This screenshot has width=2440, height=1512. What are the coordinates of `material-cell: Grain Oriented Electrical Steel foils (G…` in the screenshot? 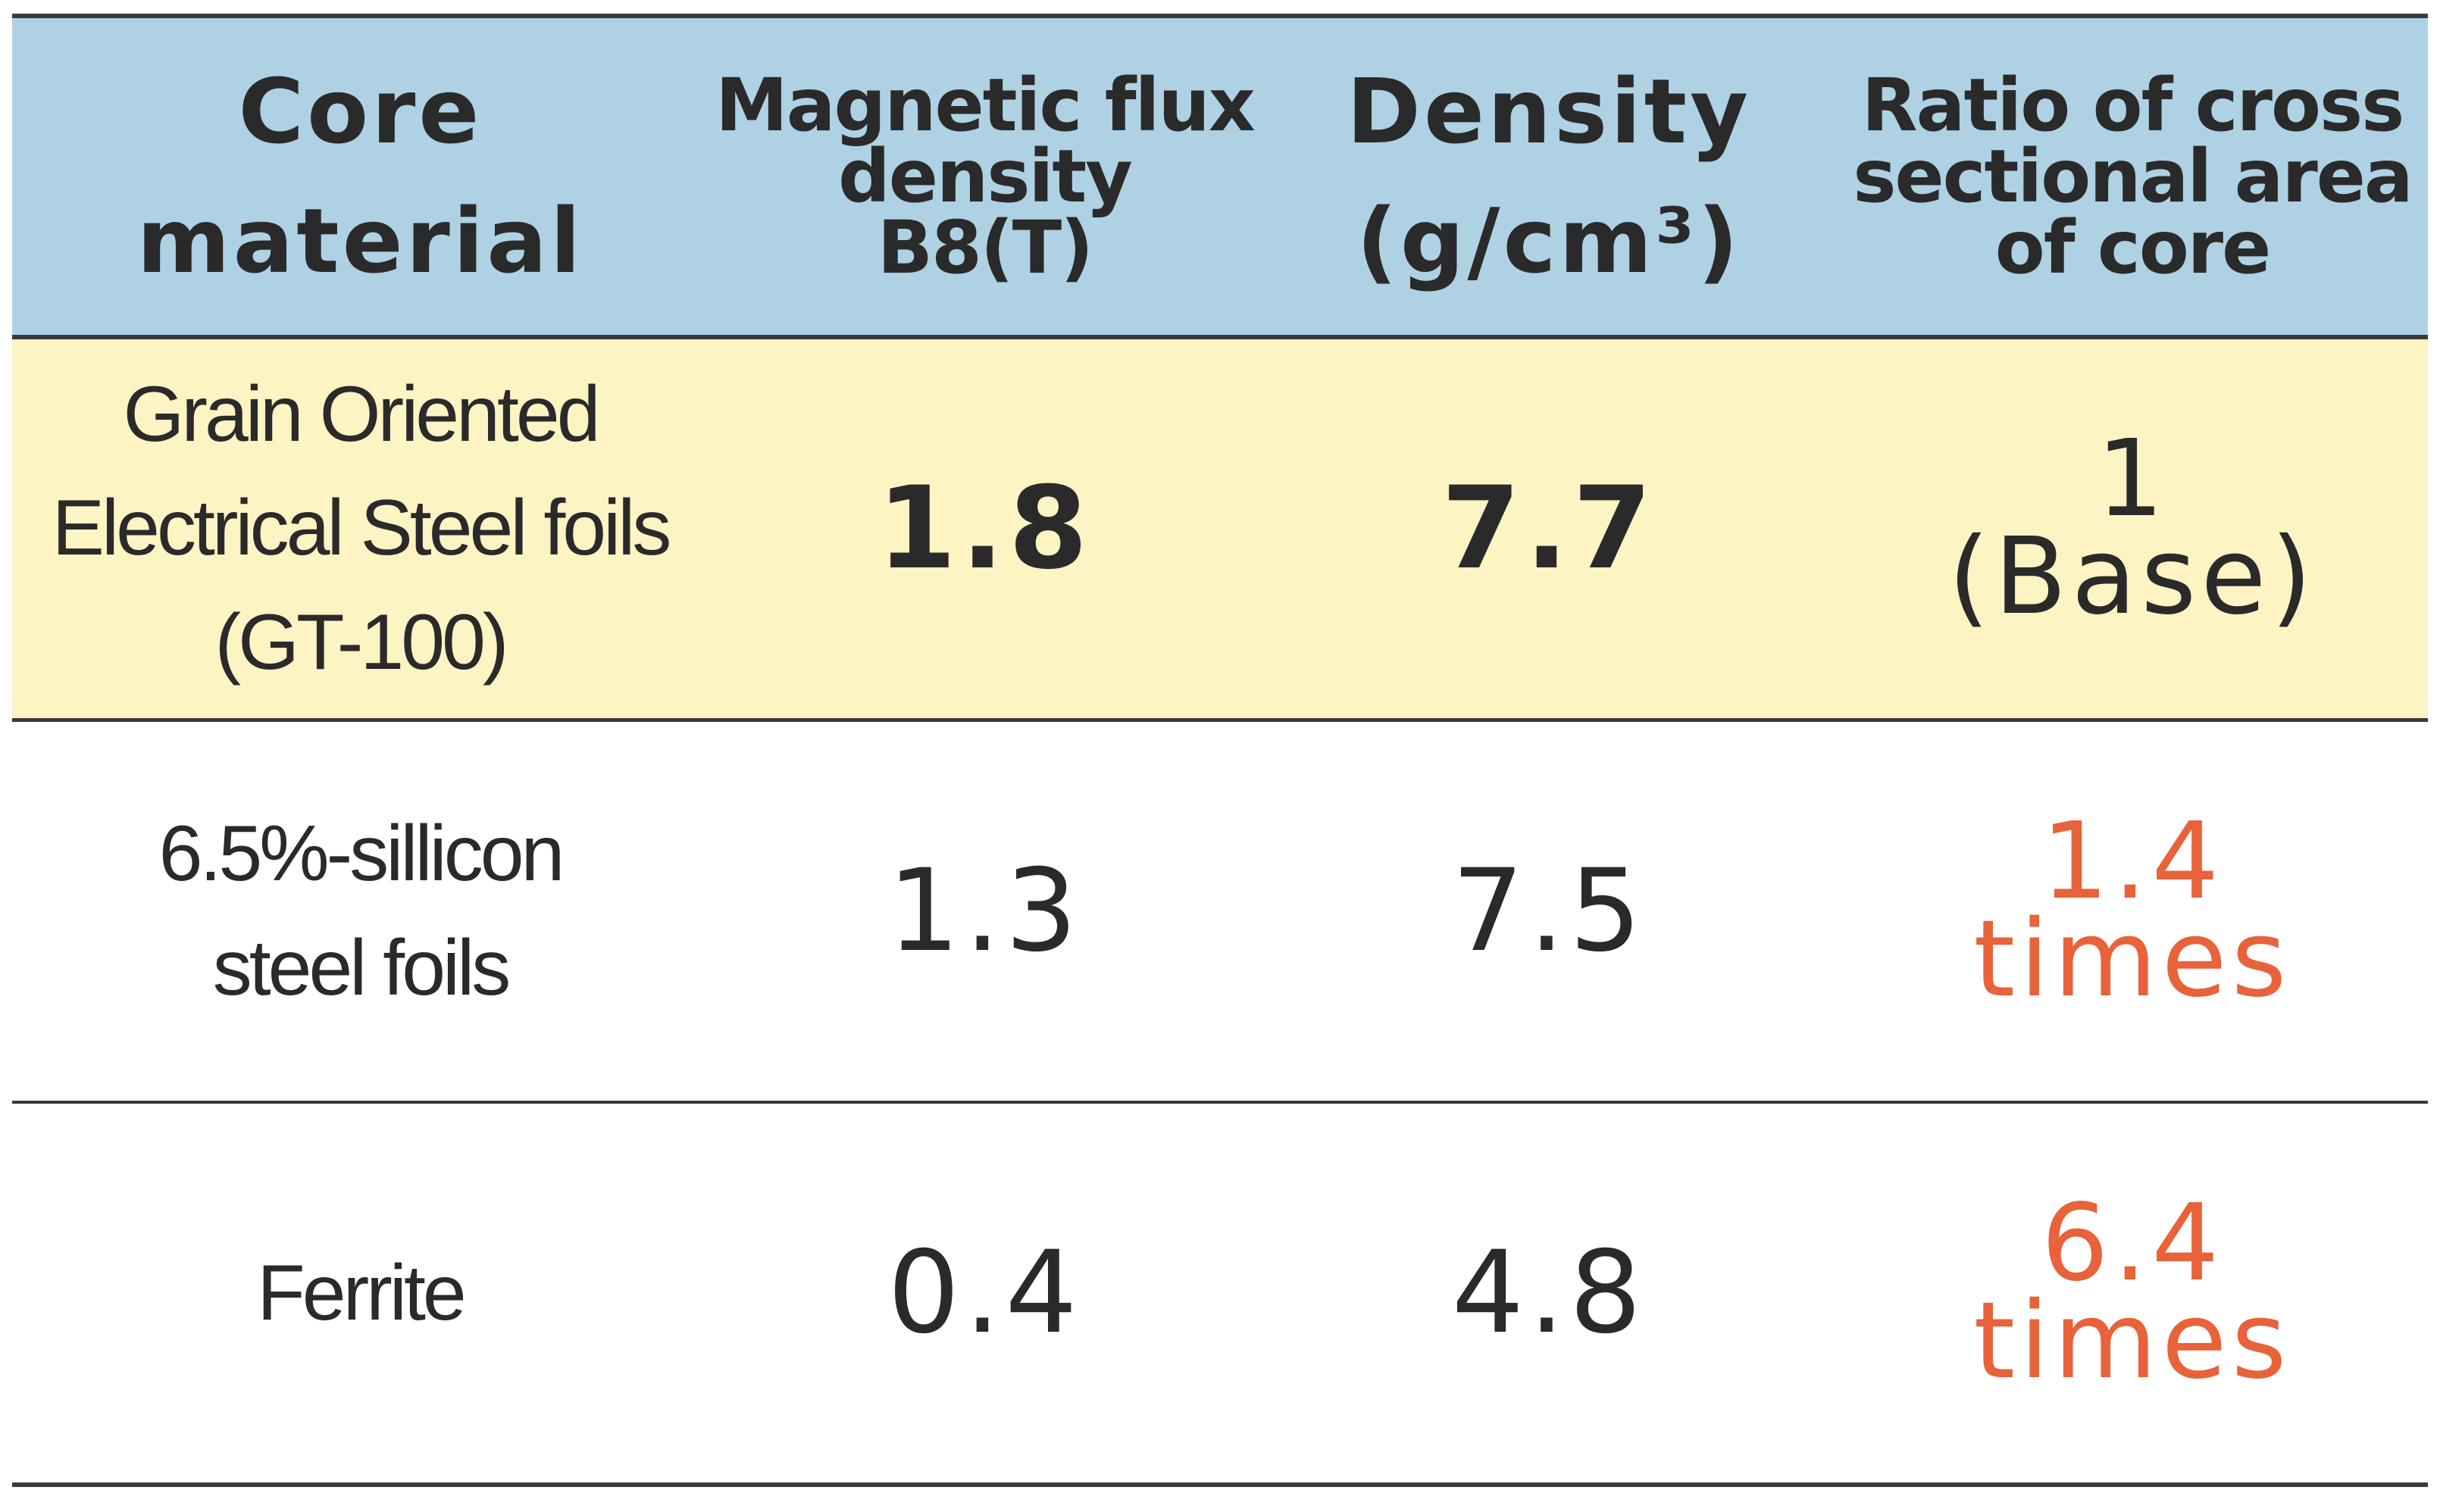 It's located at (362, 528).